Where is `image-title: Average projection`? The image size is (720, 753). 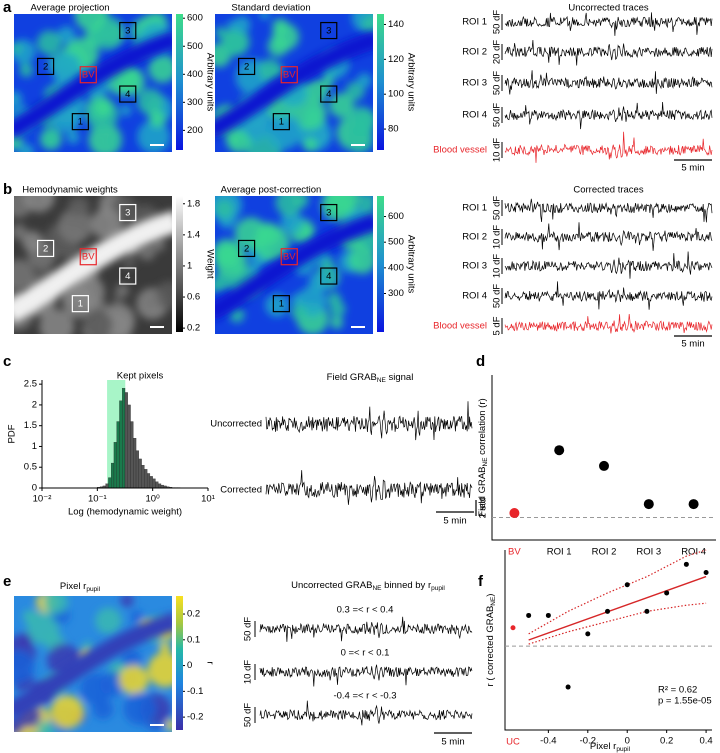 image-title: Average projection is located at coordinates (69, 8).